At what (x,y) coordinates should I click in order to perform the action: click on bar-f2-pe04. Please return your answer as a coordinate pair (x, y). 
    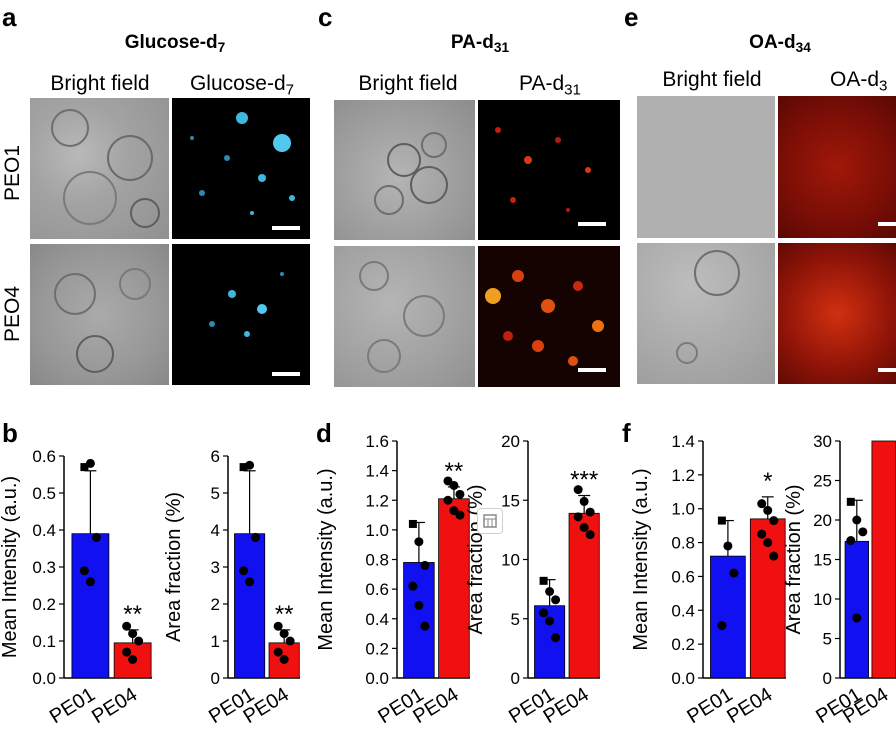
    Looking at the image, I should click on (883, 559).